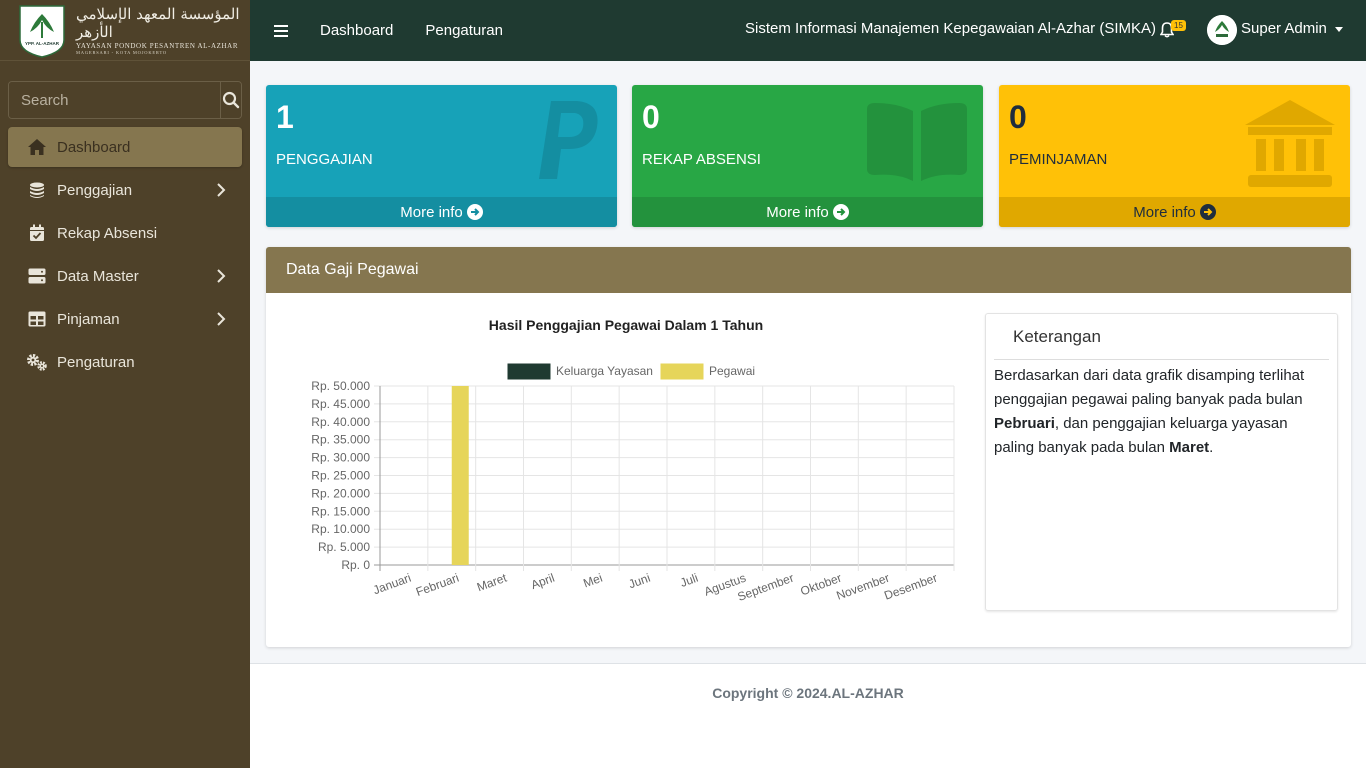 Image resolution: width=1366 pixels, height=768 pixels. What do you see at coordinates (437, 585) in the screenshot?
I see `x-tick-label: Februari` at bounding box center [437, 585].